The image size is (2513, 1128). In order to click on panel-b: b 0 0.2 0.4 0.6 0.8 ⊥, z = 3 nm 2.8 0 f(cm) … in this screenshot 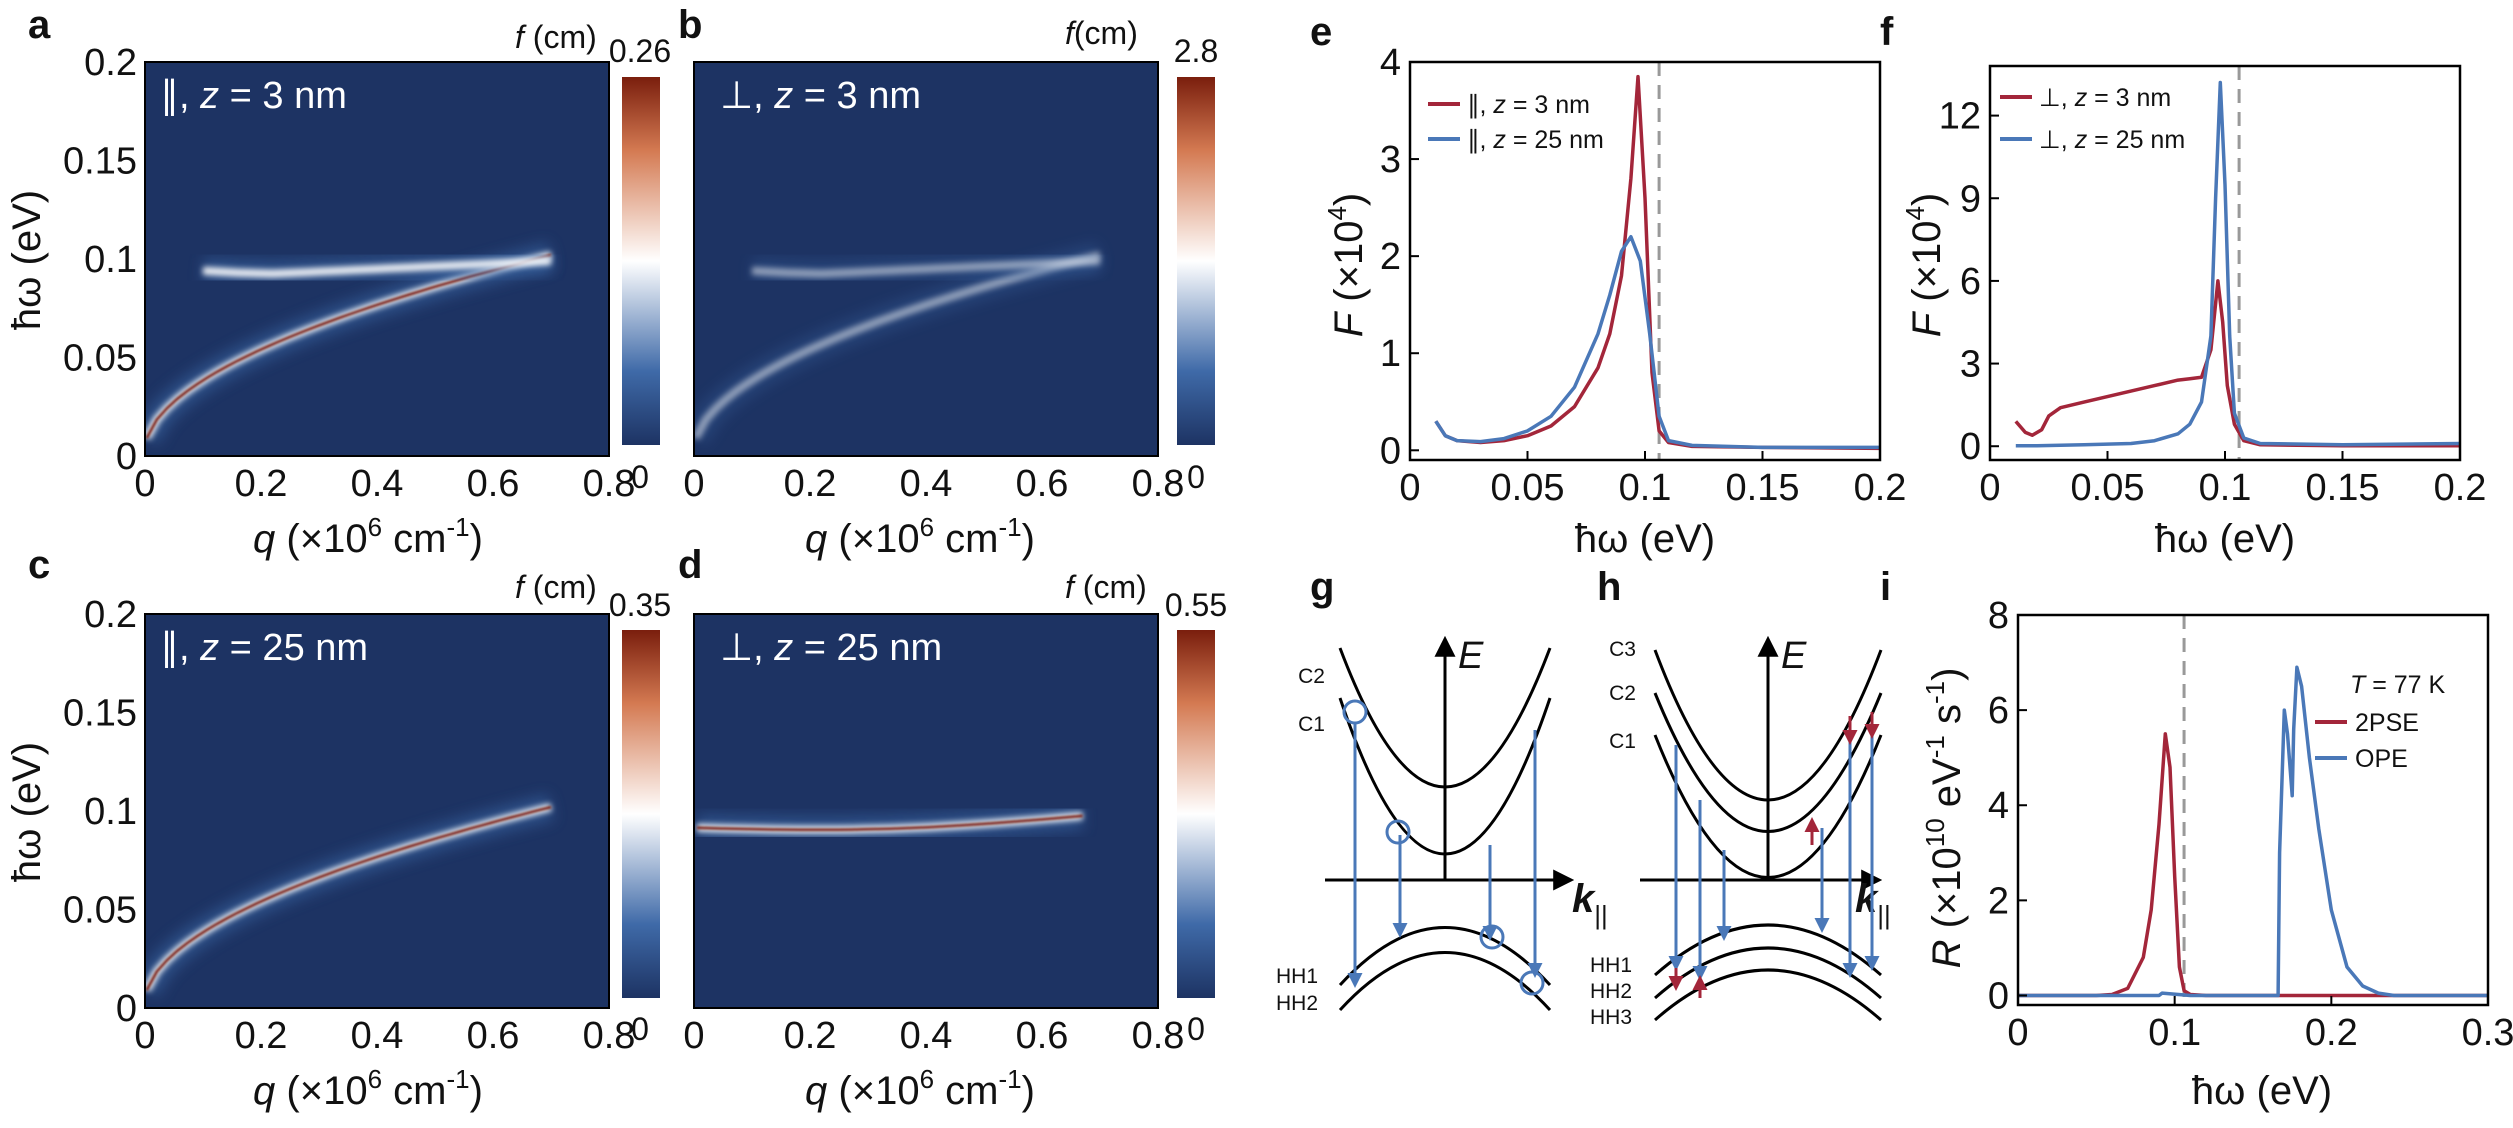, I will do `click(948, 282)`.